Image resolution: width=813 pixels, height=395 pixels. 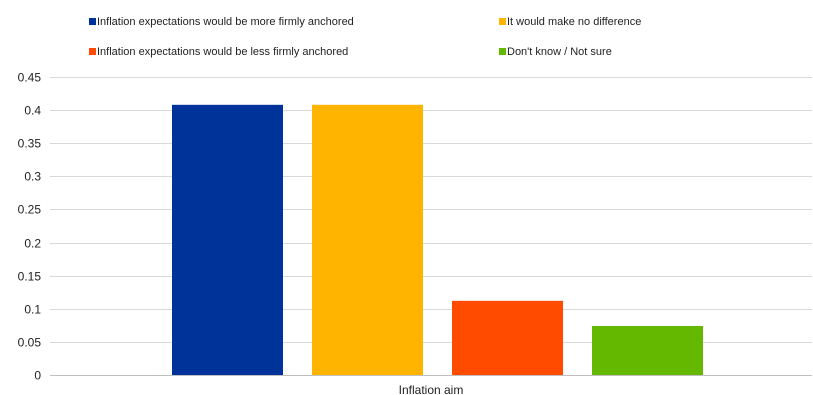 What do you see at coordinates (32, 244) in the screenshot?
I see `y-tick-label: 0.2` at bounding box center [32, 244].